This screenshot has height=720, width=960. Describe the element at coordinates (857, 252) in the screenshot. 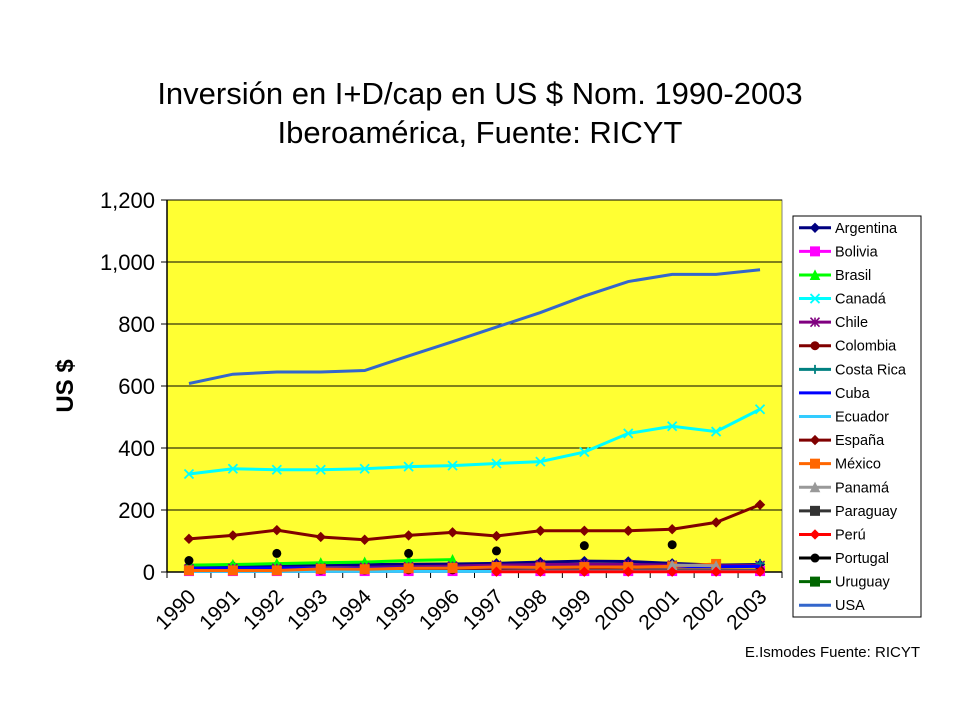

I see `legend-label: Bolivia` at that location.